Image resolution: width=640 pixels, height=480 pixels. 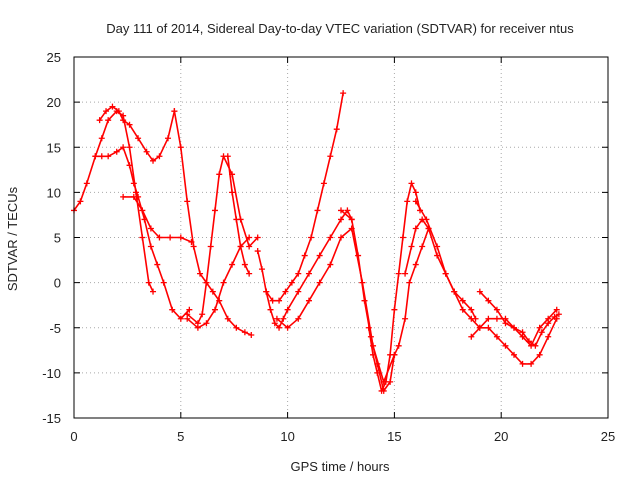 What do you see at coordinates (51, 373) in the screenshot?
I see `y-tick-label: -10` at bounding box center [51, 373].